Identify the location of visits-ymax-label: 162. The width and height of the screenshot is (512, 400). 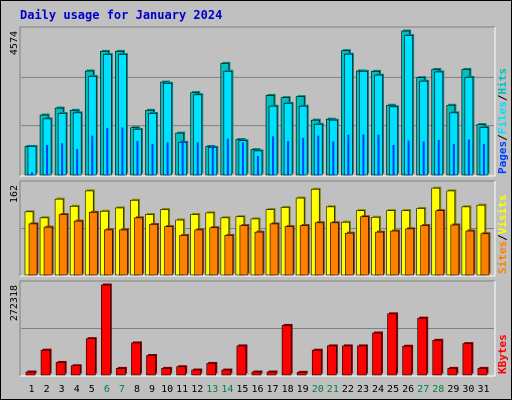
(14, 194).